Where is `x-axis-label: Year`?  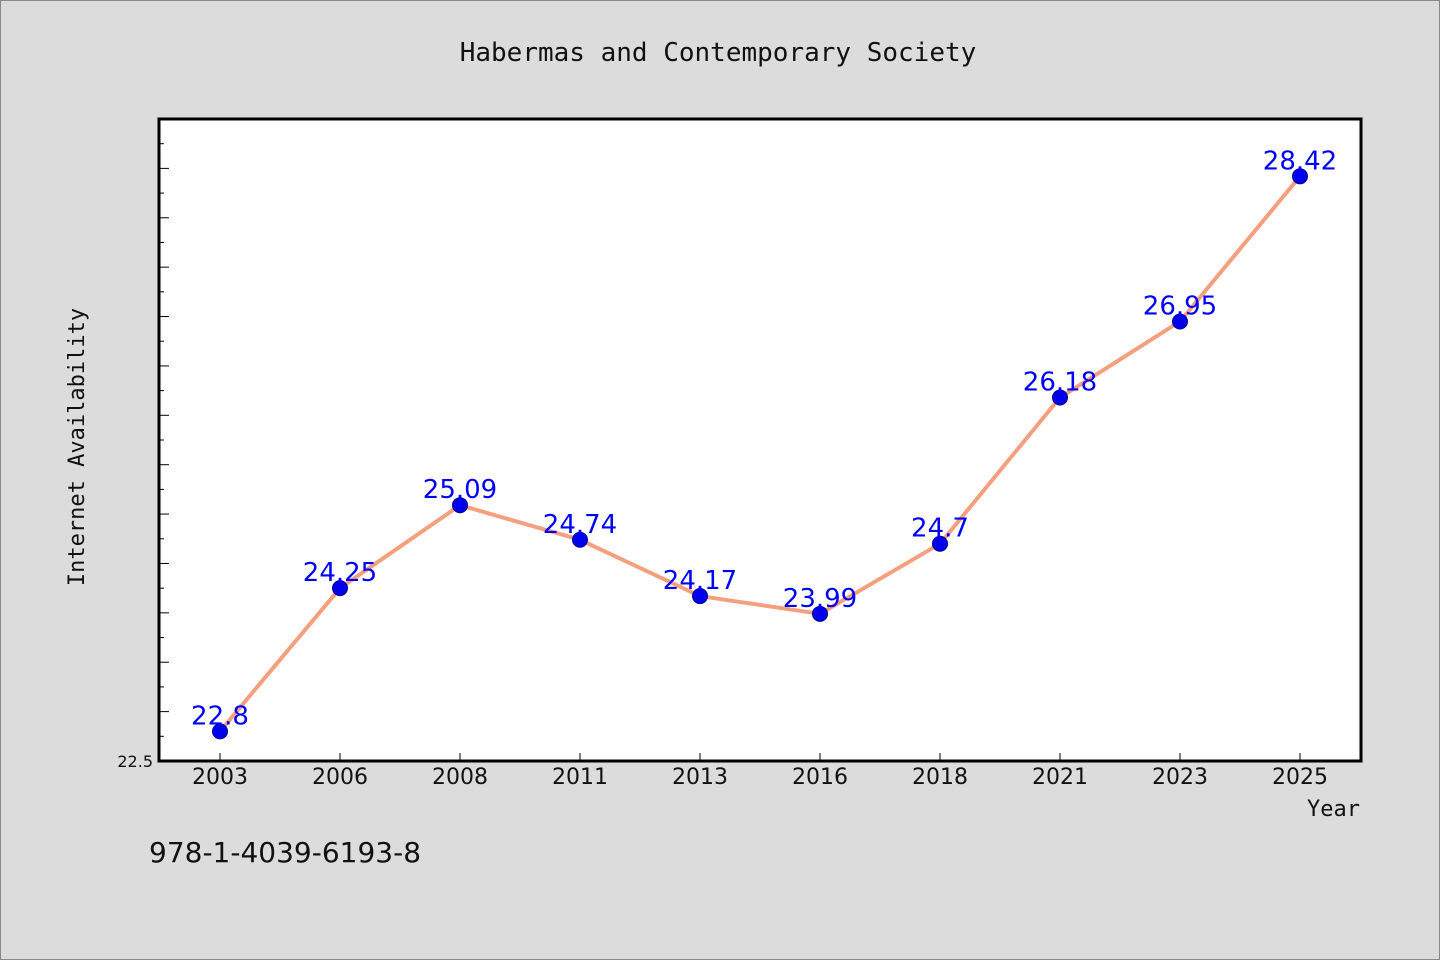 x-axis-label: Year is located at coordinates (1333, 809).